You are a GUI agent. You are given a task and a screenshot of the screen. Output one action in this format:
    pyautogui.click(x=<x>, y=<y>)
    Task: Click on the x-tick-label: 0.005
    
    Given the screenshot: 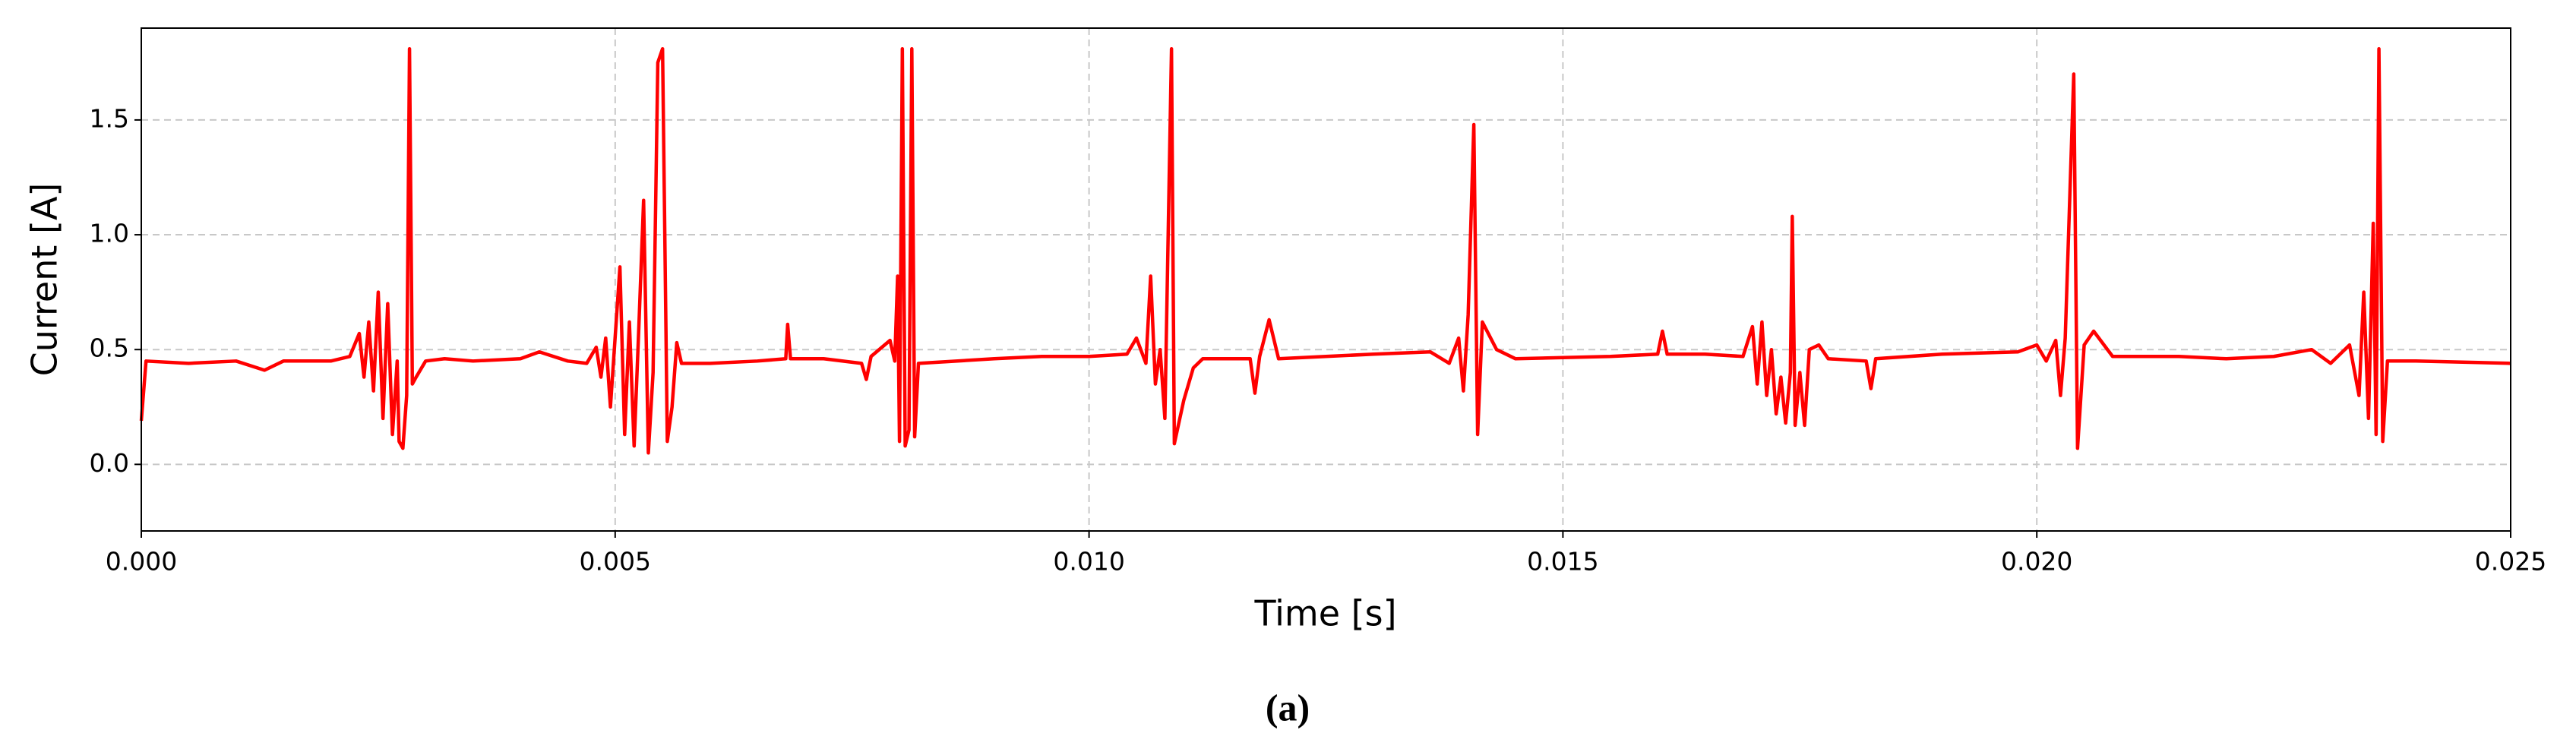 What is the action you would take?
    pyautogui.click(x=615, y=562)
    